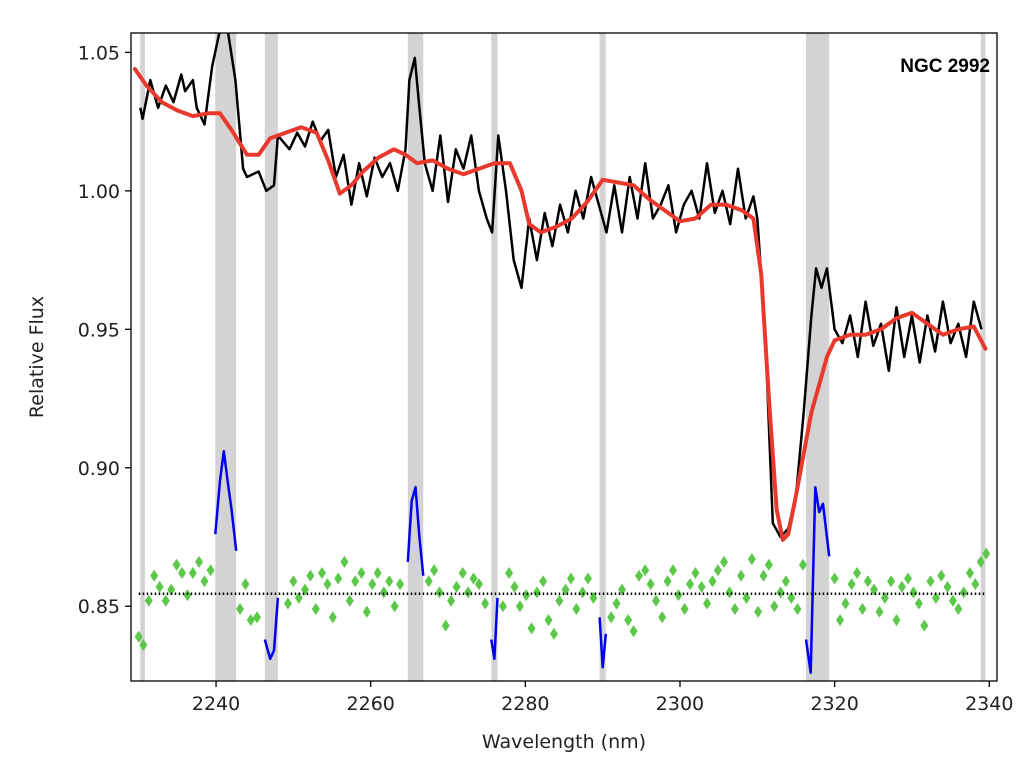 The image size is (1024, 768). What do you see at coordinates (99, 607) in the screenshot?
I see `y-tick-label-0: 0.85` at bounding box center [99, 607].